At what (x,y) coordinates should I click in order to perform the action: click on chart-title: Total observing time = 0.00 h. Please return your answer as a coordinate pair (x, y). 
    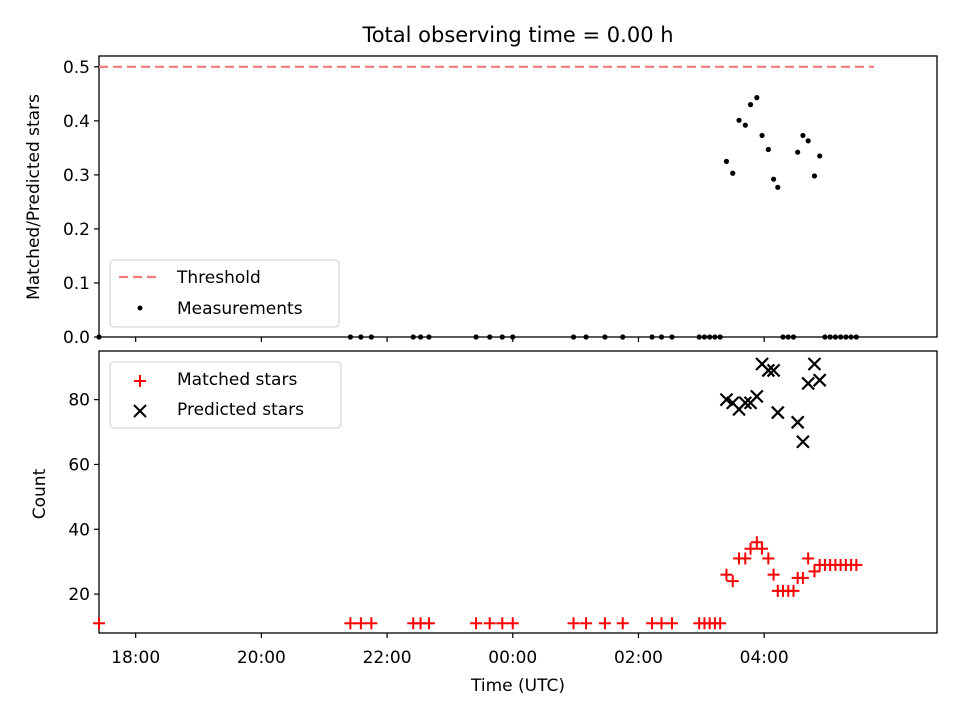
    Looking at the image, I should click on (517, 35).